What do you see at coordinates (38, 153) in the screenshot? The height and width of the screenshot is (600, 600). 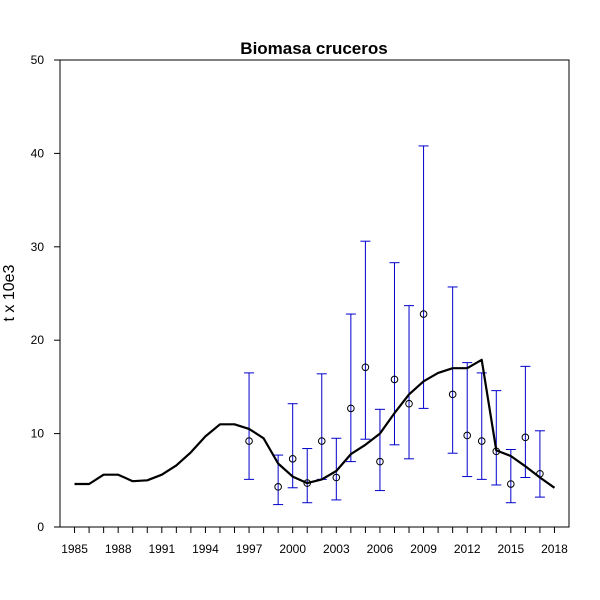 I see `y-tick-label: 40` at bounding box center [38, 153].